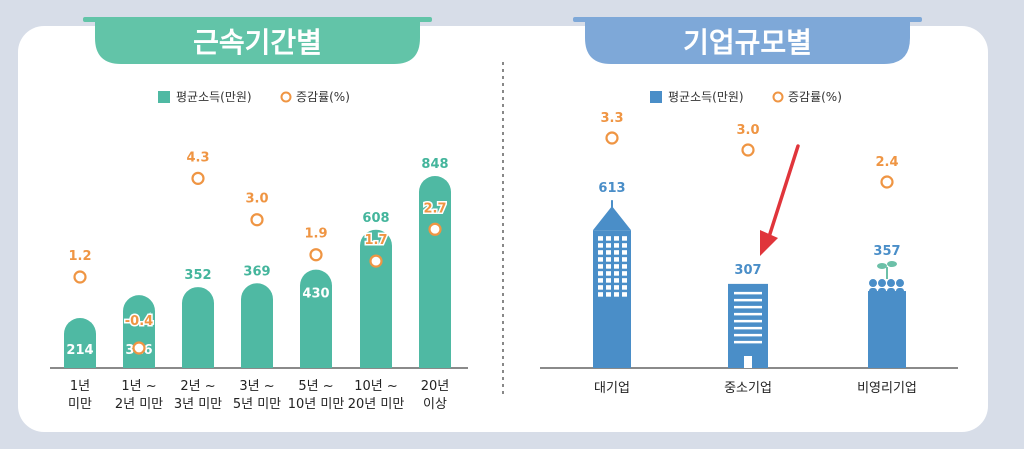  What do you see at coordinates (778, 97) in the screenshot?
I see `size-legend-marker` at bounding box center [778, 97].